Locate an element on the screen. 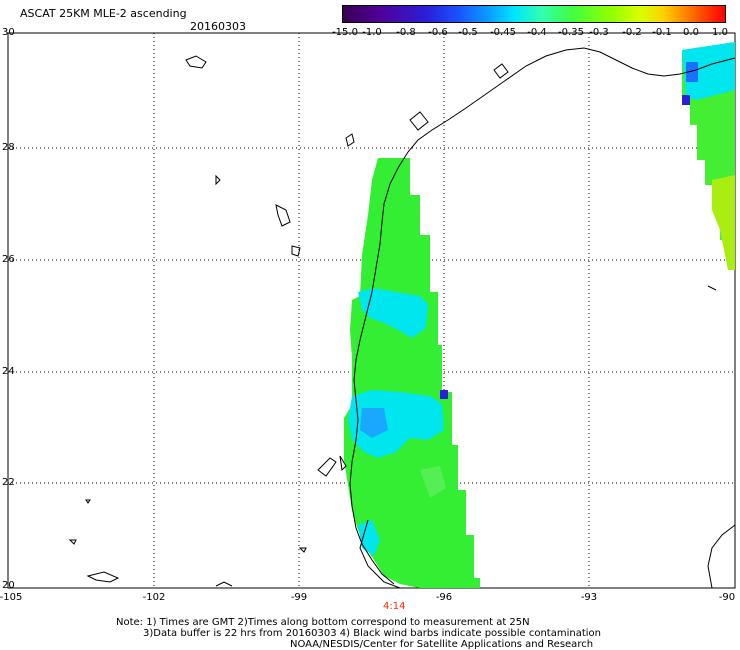 This screenshot has height=650, width=740. lat-label-20: 20 is located at coordinates (8, 585).